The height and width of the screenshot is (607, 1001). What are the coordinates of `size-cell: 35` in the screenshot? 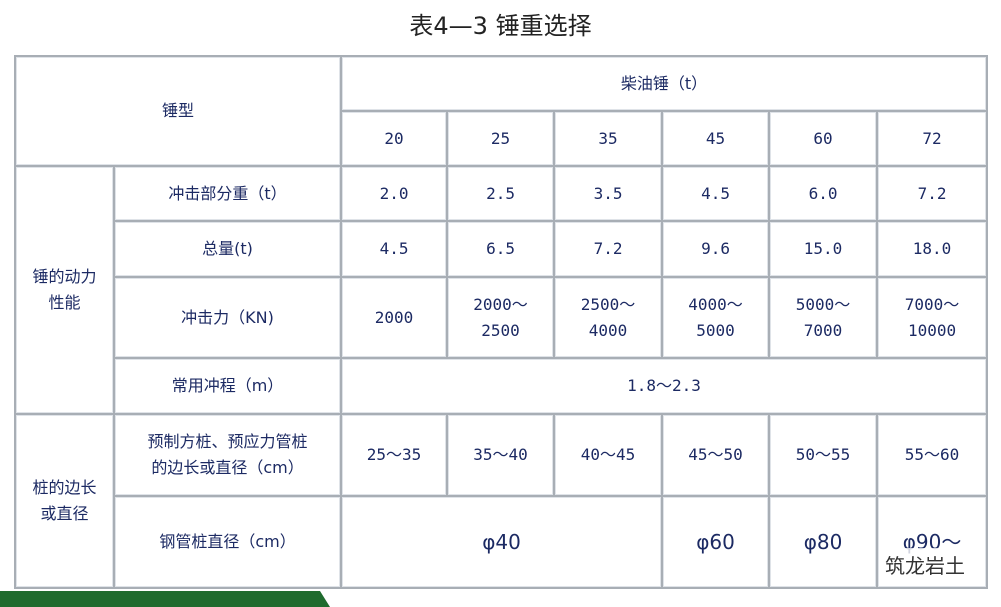 It's located at (608, 138).